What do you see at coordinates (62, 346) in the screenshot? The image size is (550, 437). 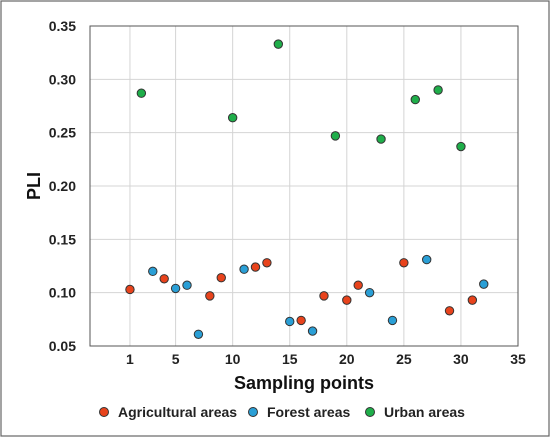 I see `y-tick-label: 0.05` at bounding box center [62, 346].